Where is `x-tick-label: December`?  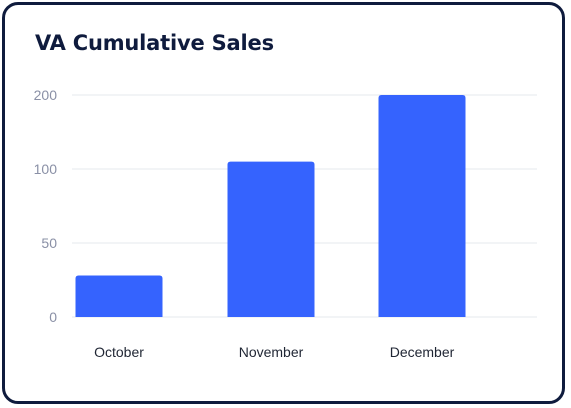
x-tick-label: December is located at coordinates (422, 352).